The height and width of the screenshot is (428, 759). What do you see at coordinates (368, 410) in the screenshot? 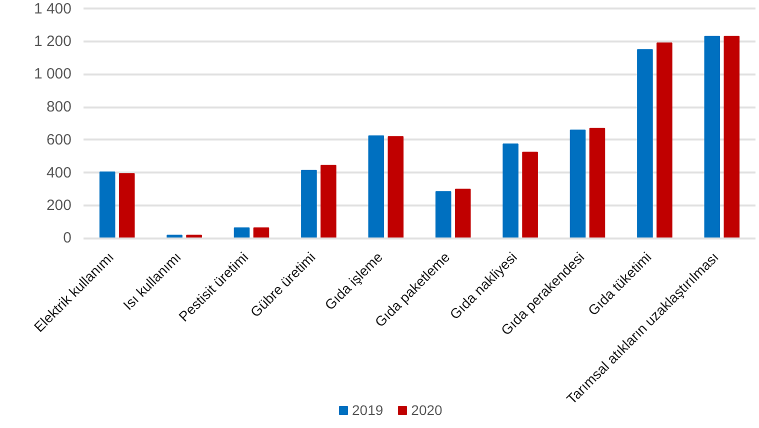
I see `legend-label: 2019` at bounding box center [368, 410].